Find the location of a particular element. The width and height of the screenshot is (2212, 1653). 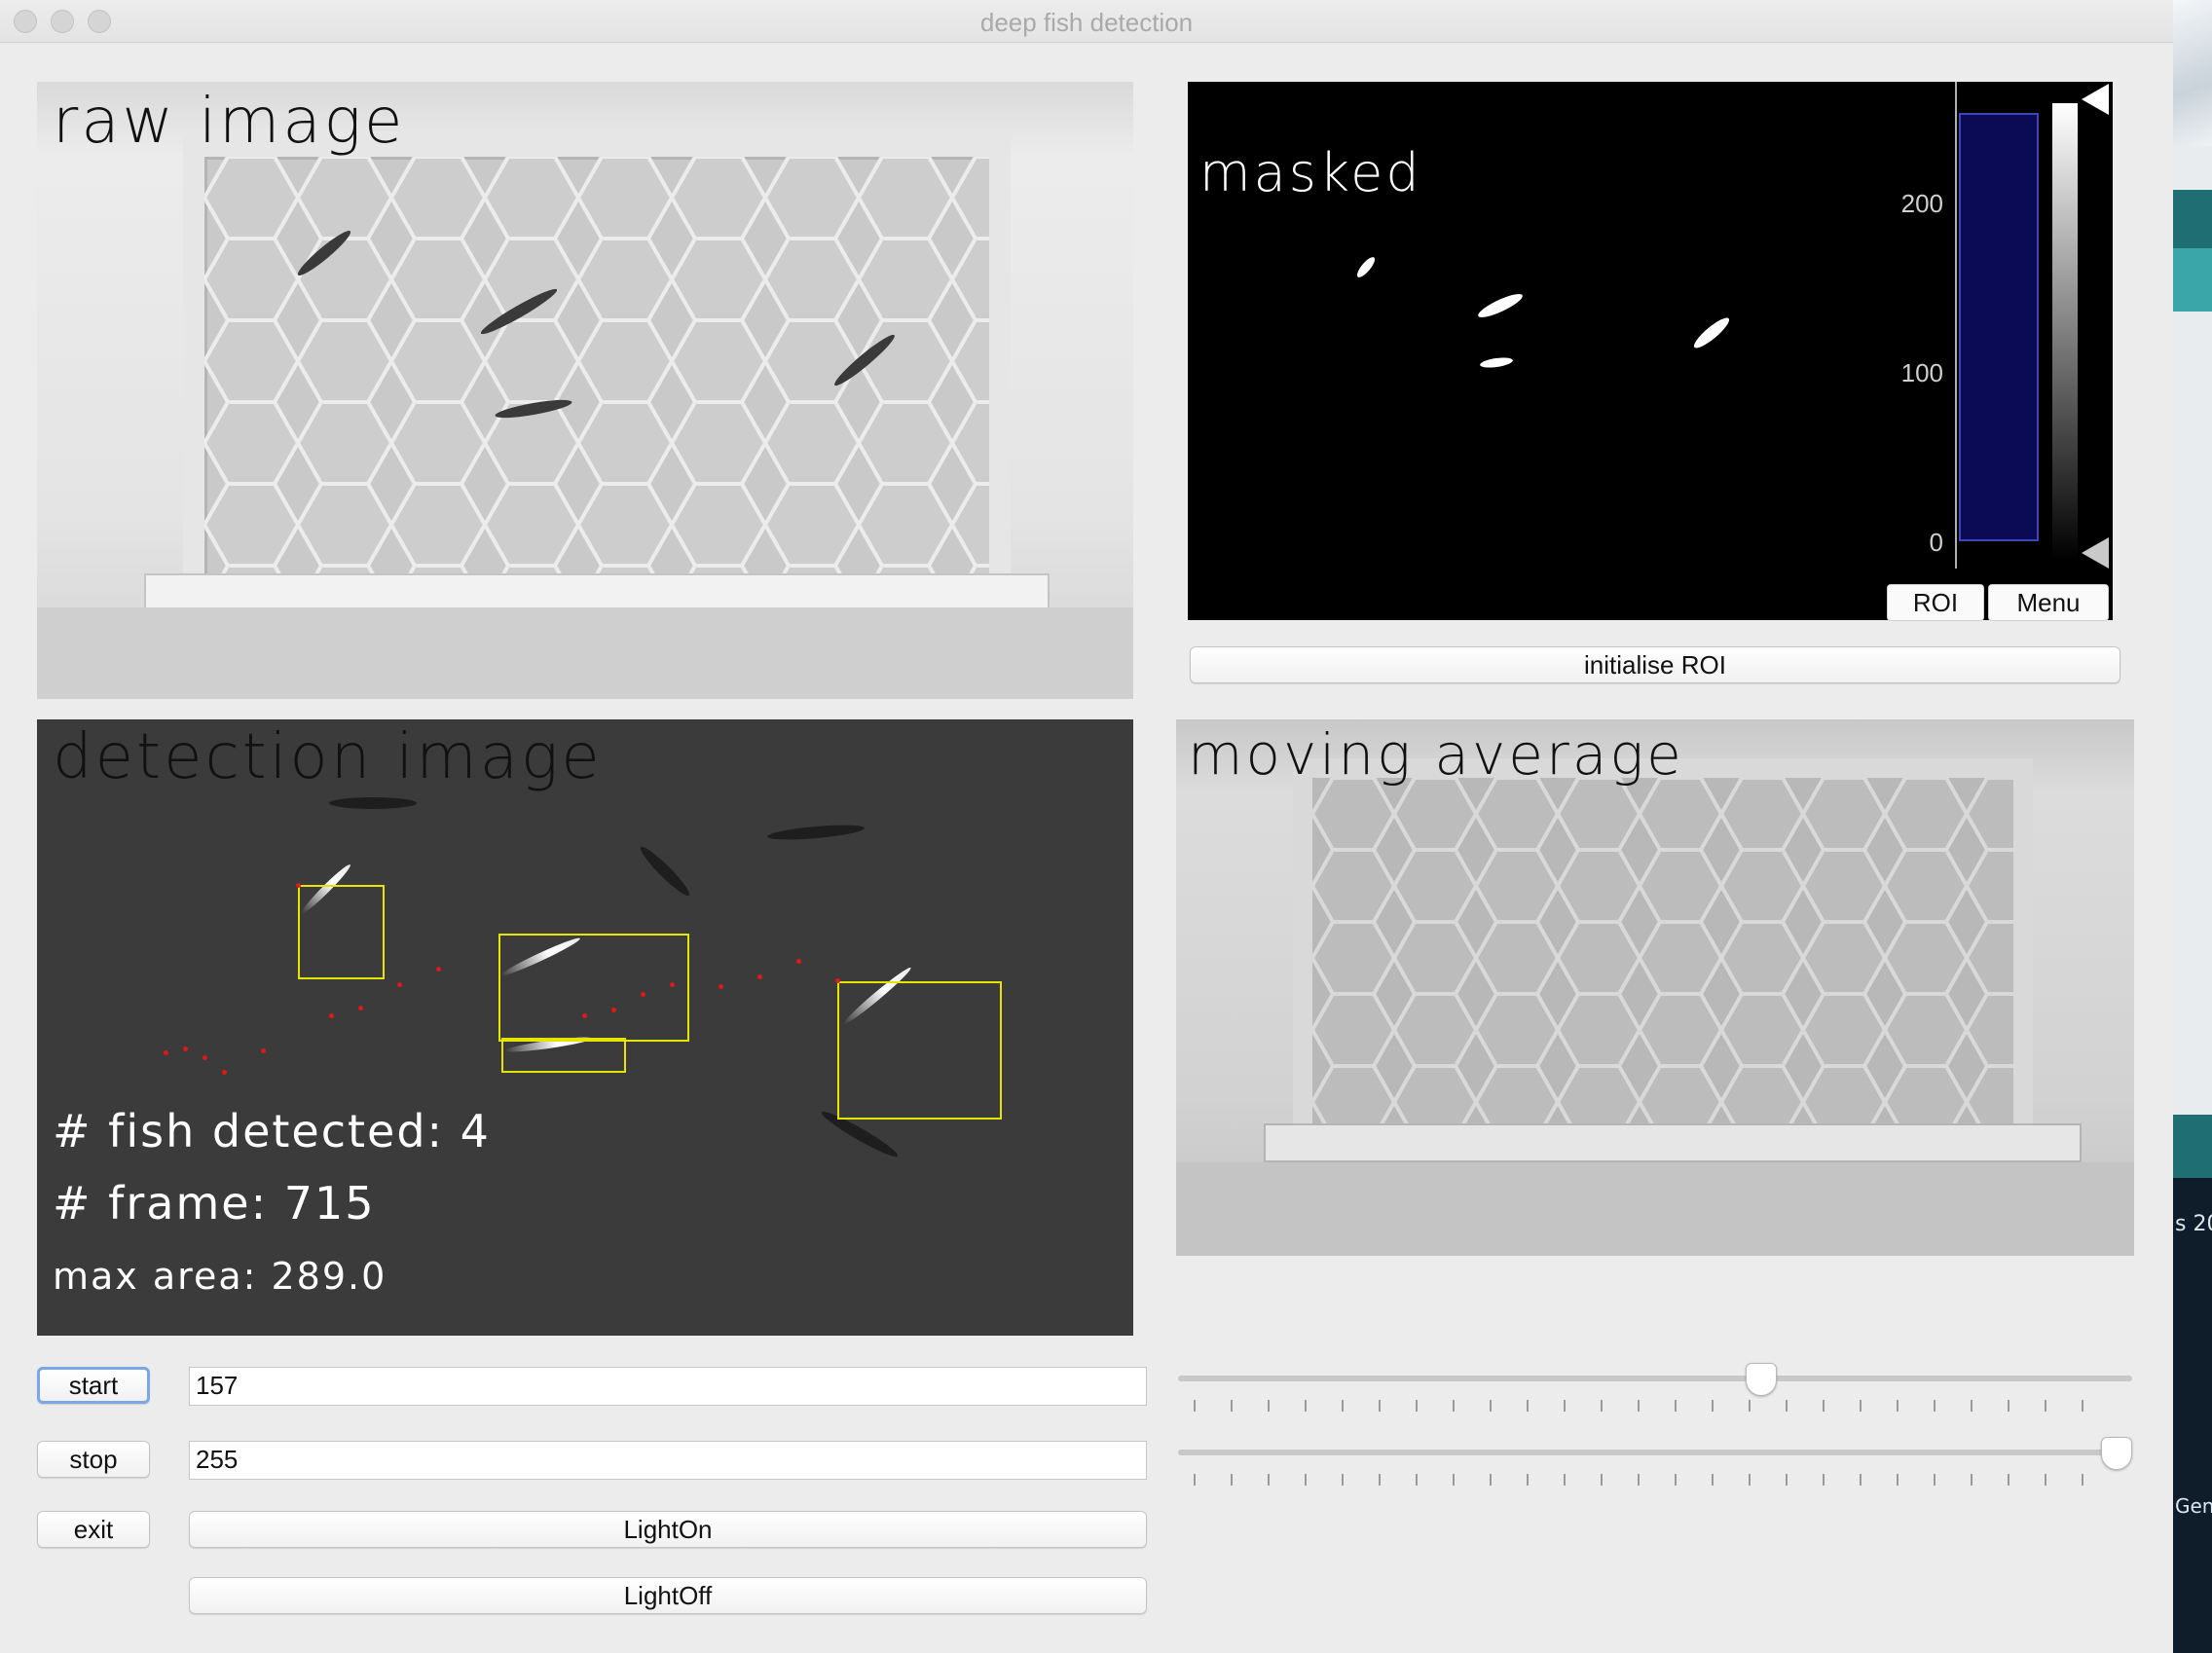

zoom-window-button is located at coordinates (99, 22).